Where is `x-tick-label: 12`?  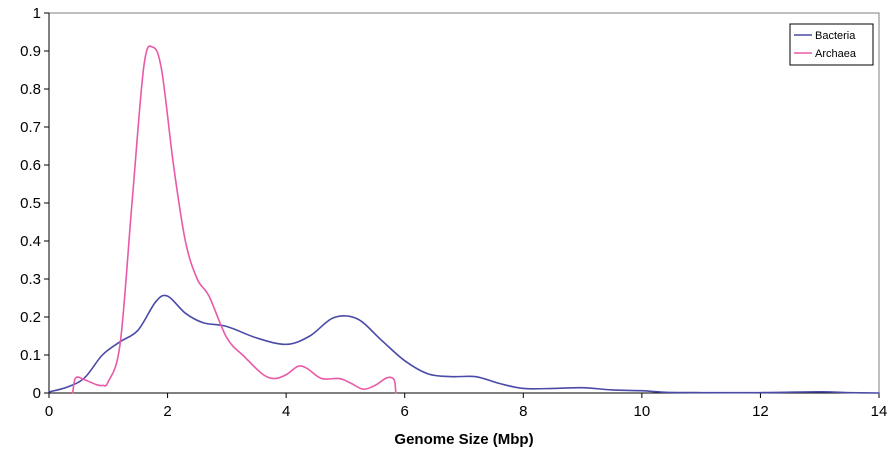 x-tick-label: 12 is located at coordinates (760, 411).